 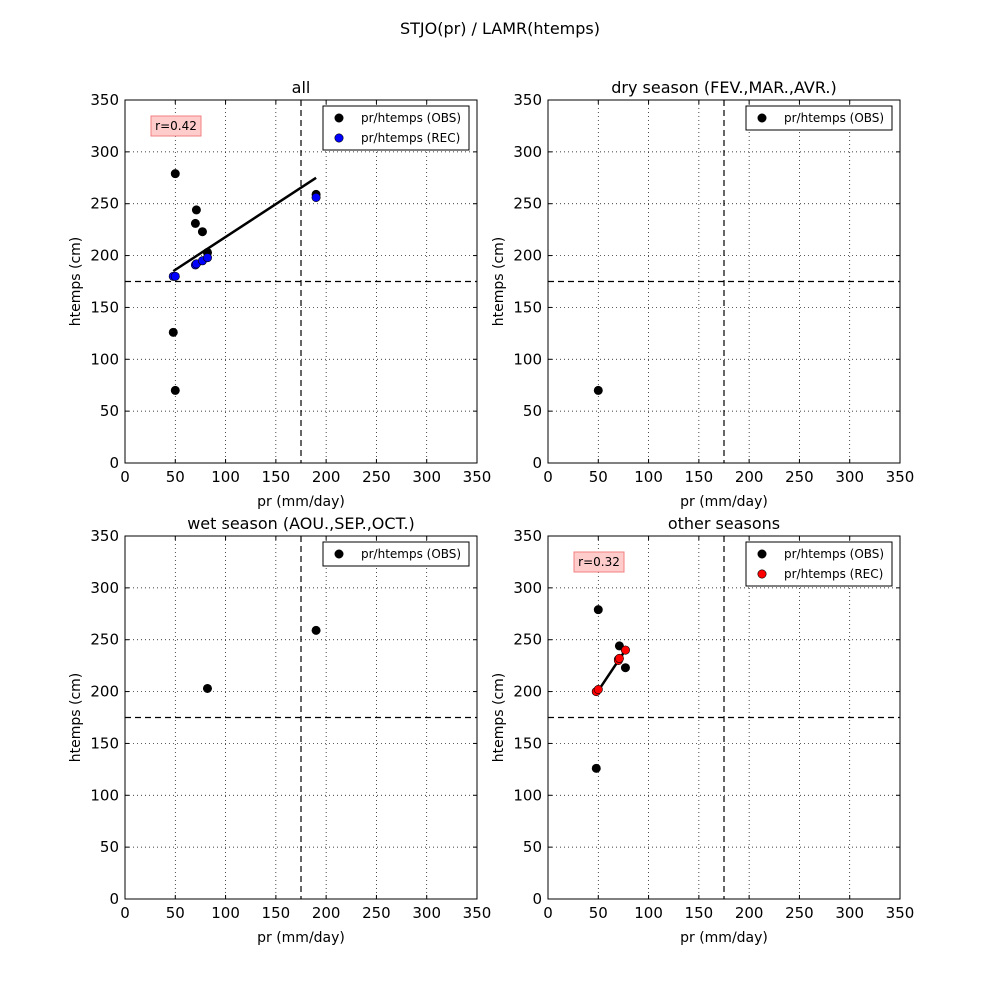 What do you see at coordinates (396, 128) in the screenshot?
I see `legend: pr/htemps (OBS) pr/htemps (REC)` at bounding box center [396, 128].